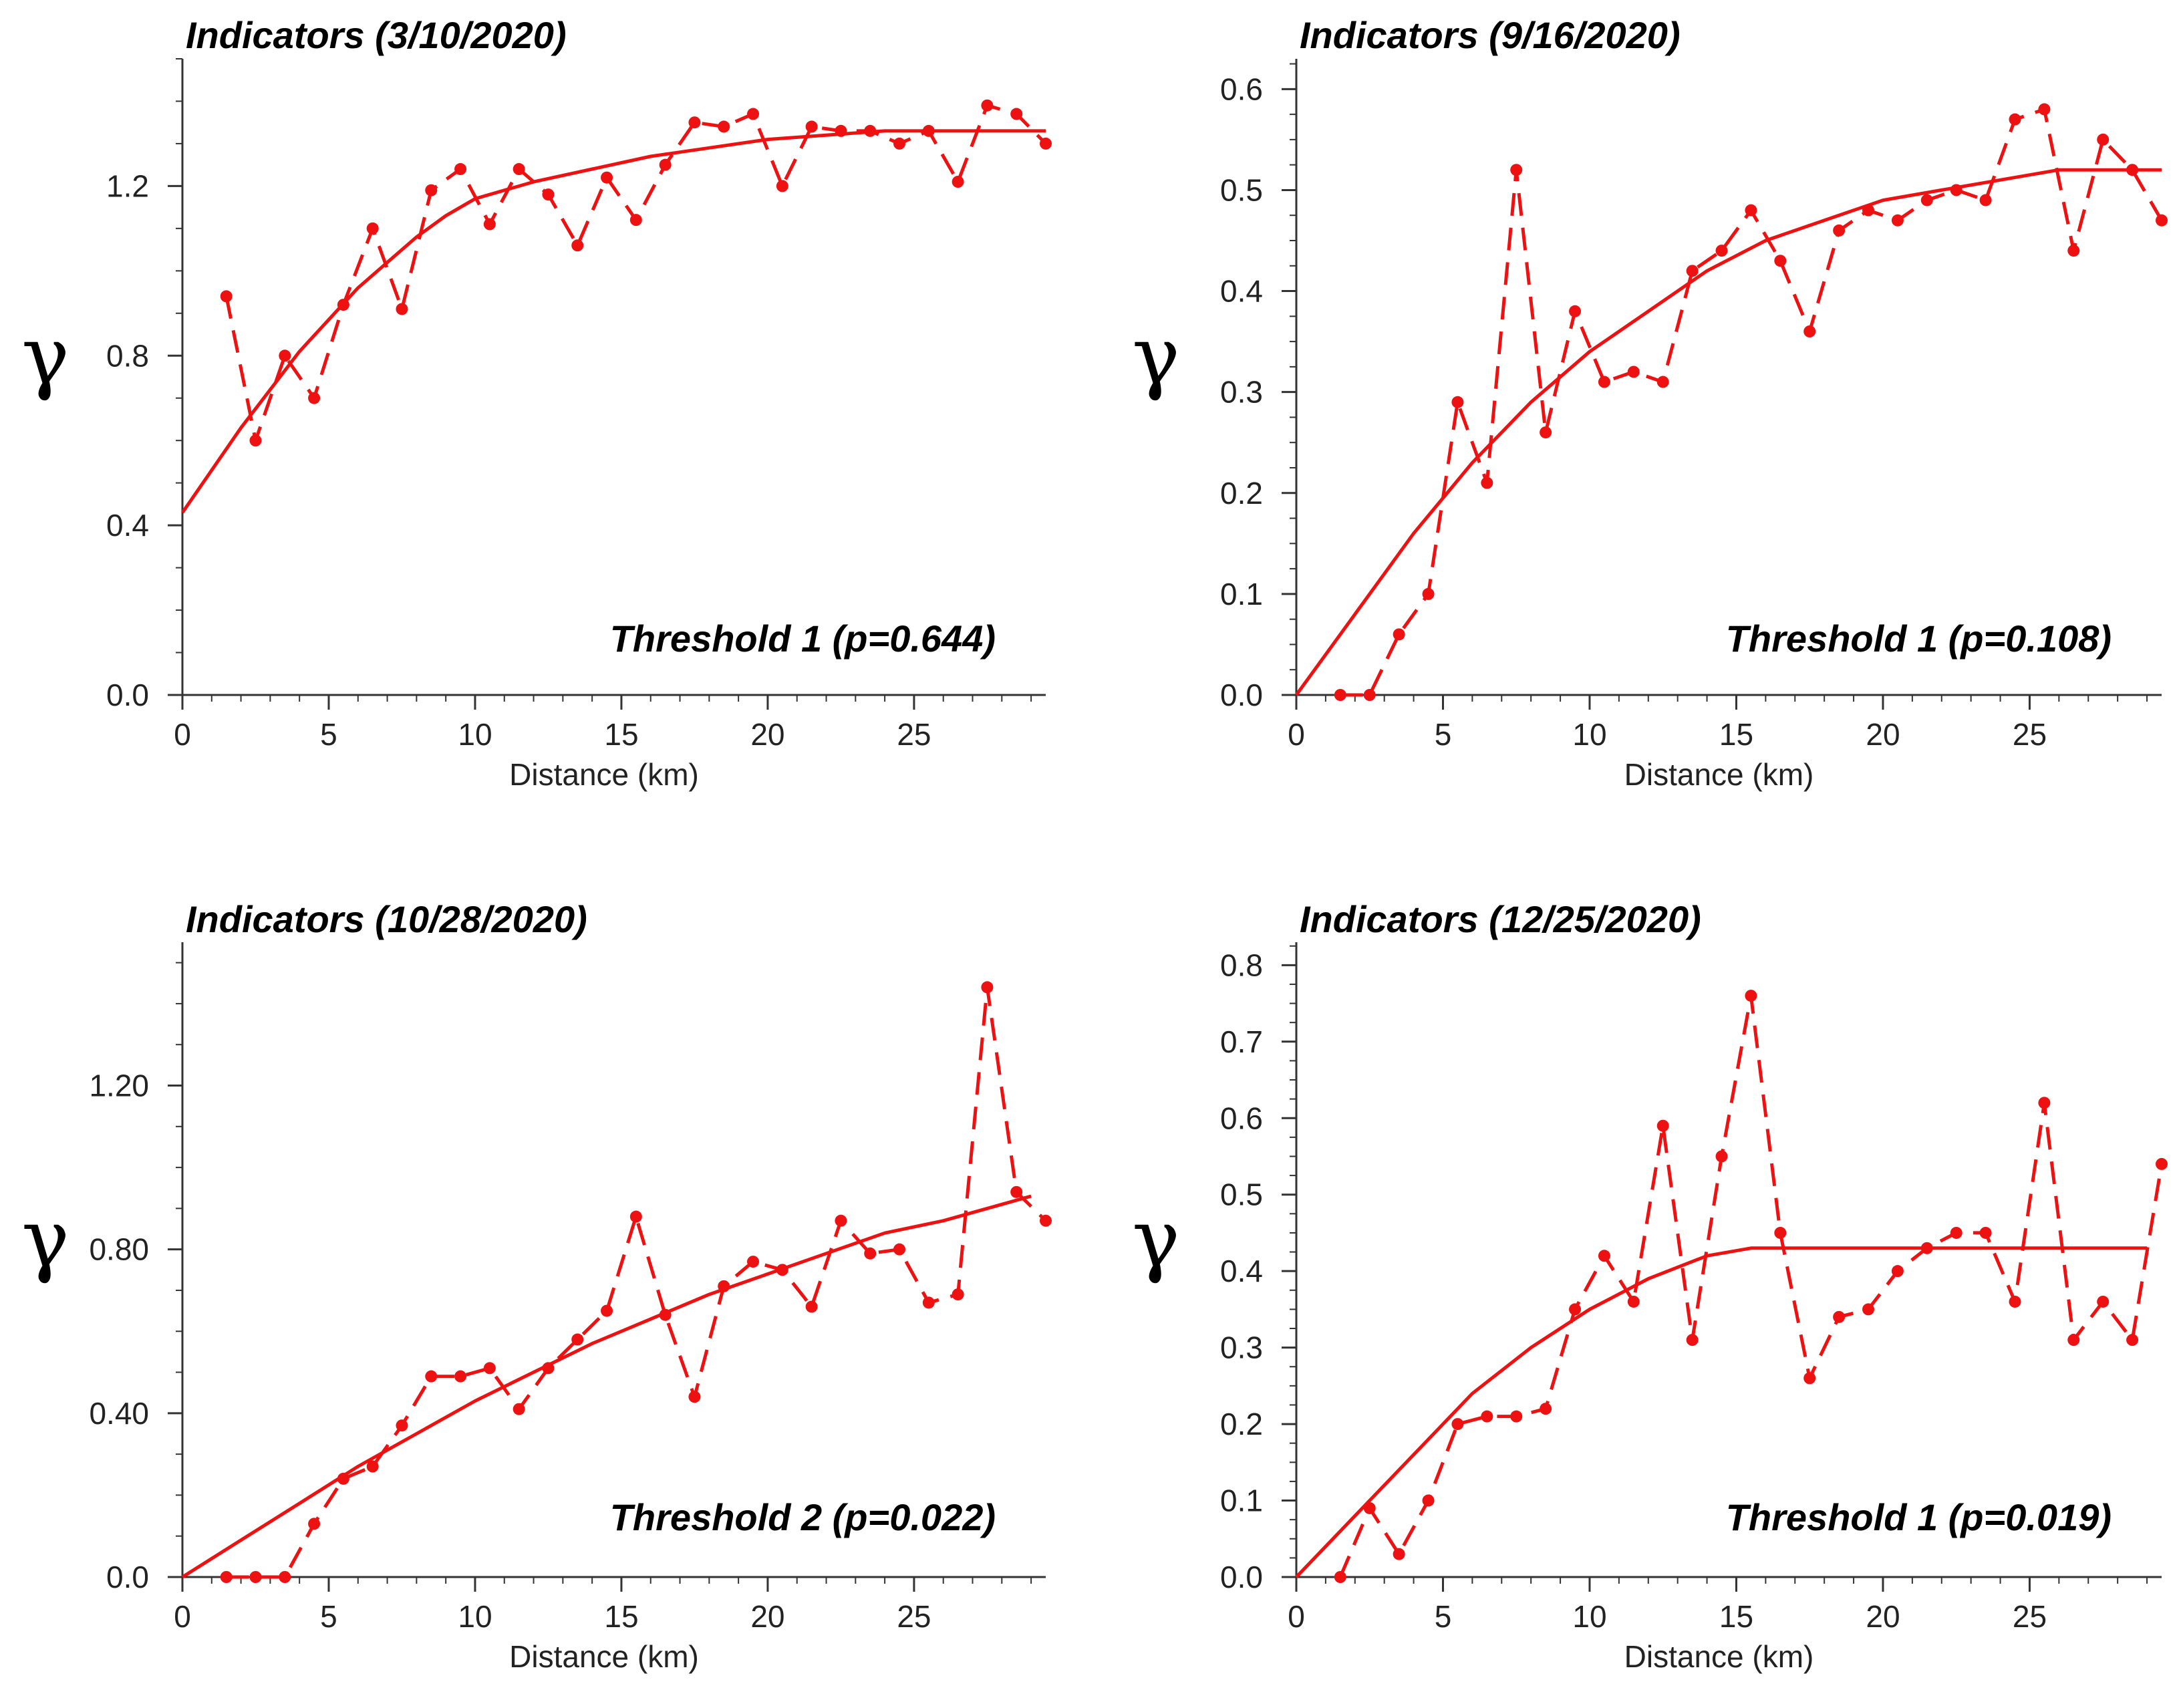 This screenshot has width=2179, height=1708. What do you see at coordinates (119, 1413) in the screenshot?
I see `y-tick-label: 0.40` at bounding box center [119, 1413].